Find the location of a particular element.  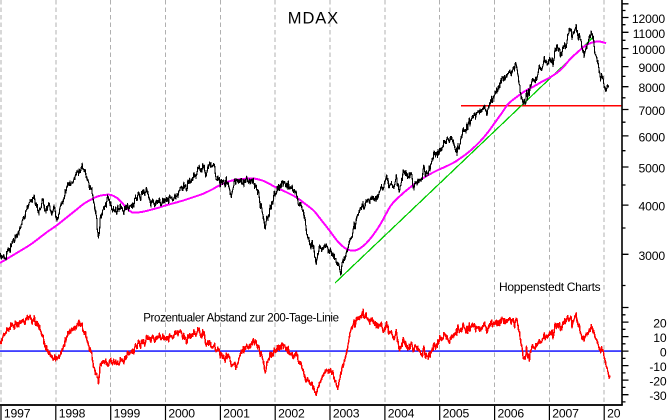

svg-text: MDAX is located at coordinates (313, 19).